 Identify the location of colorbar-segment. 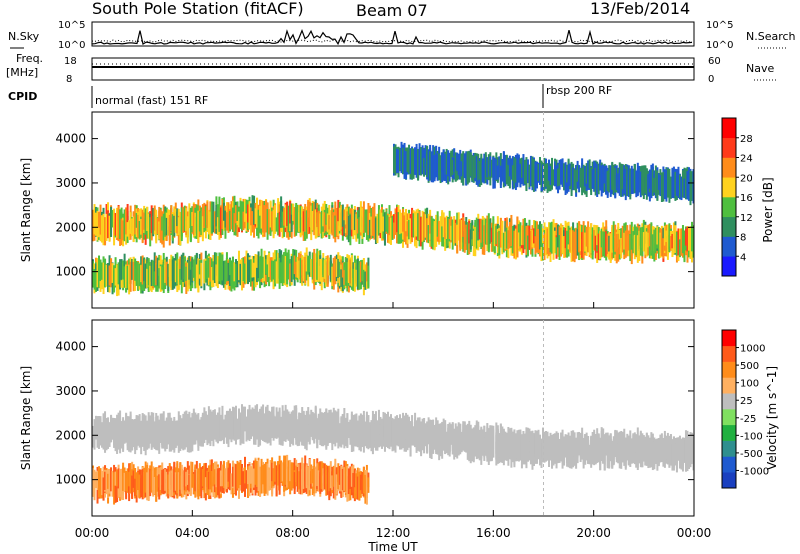
(729, 207).